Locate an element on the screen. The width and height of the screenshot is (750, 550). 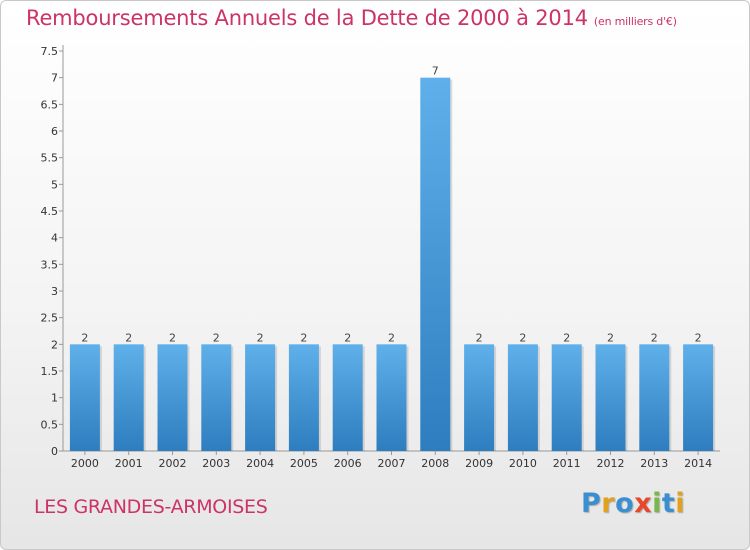
commune-name: LES GRANDES-ARMOISES is located at coordinates (151, 507).